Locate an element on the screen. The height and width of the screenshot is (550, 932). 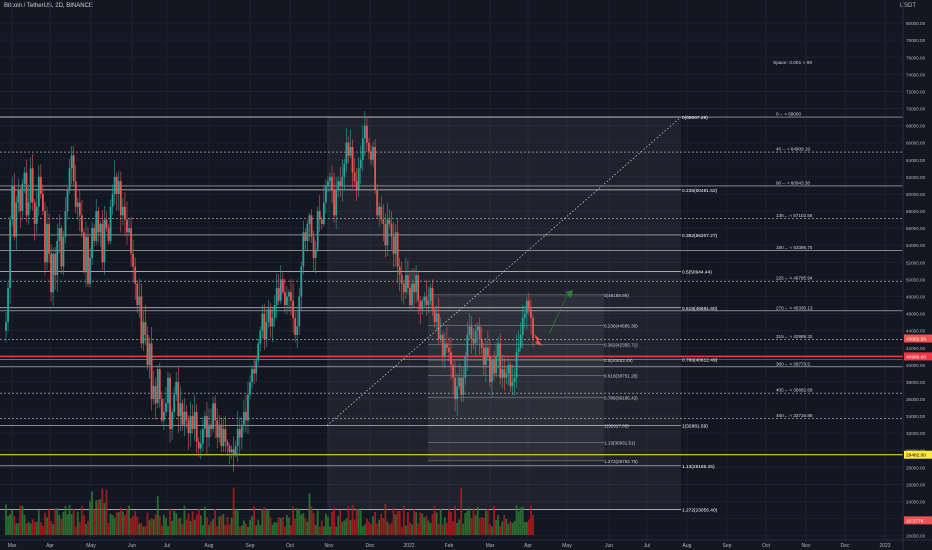
small-fib-label: 0.5(40553.49) is located at coordinates (618, 360).